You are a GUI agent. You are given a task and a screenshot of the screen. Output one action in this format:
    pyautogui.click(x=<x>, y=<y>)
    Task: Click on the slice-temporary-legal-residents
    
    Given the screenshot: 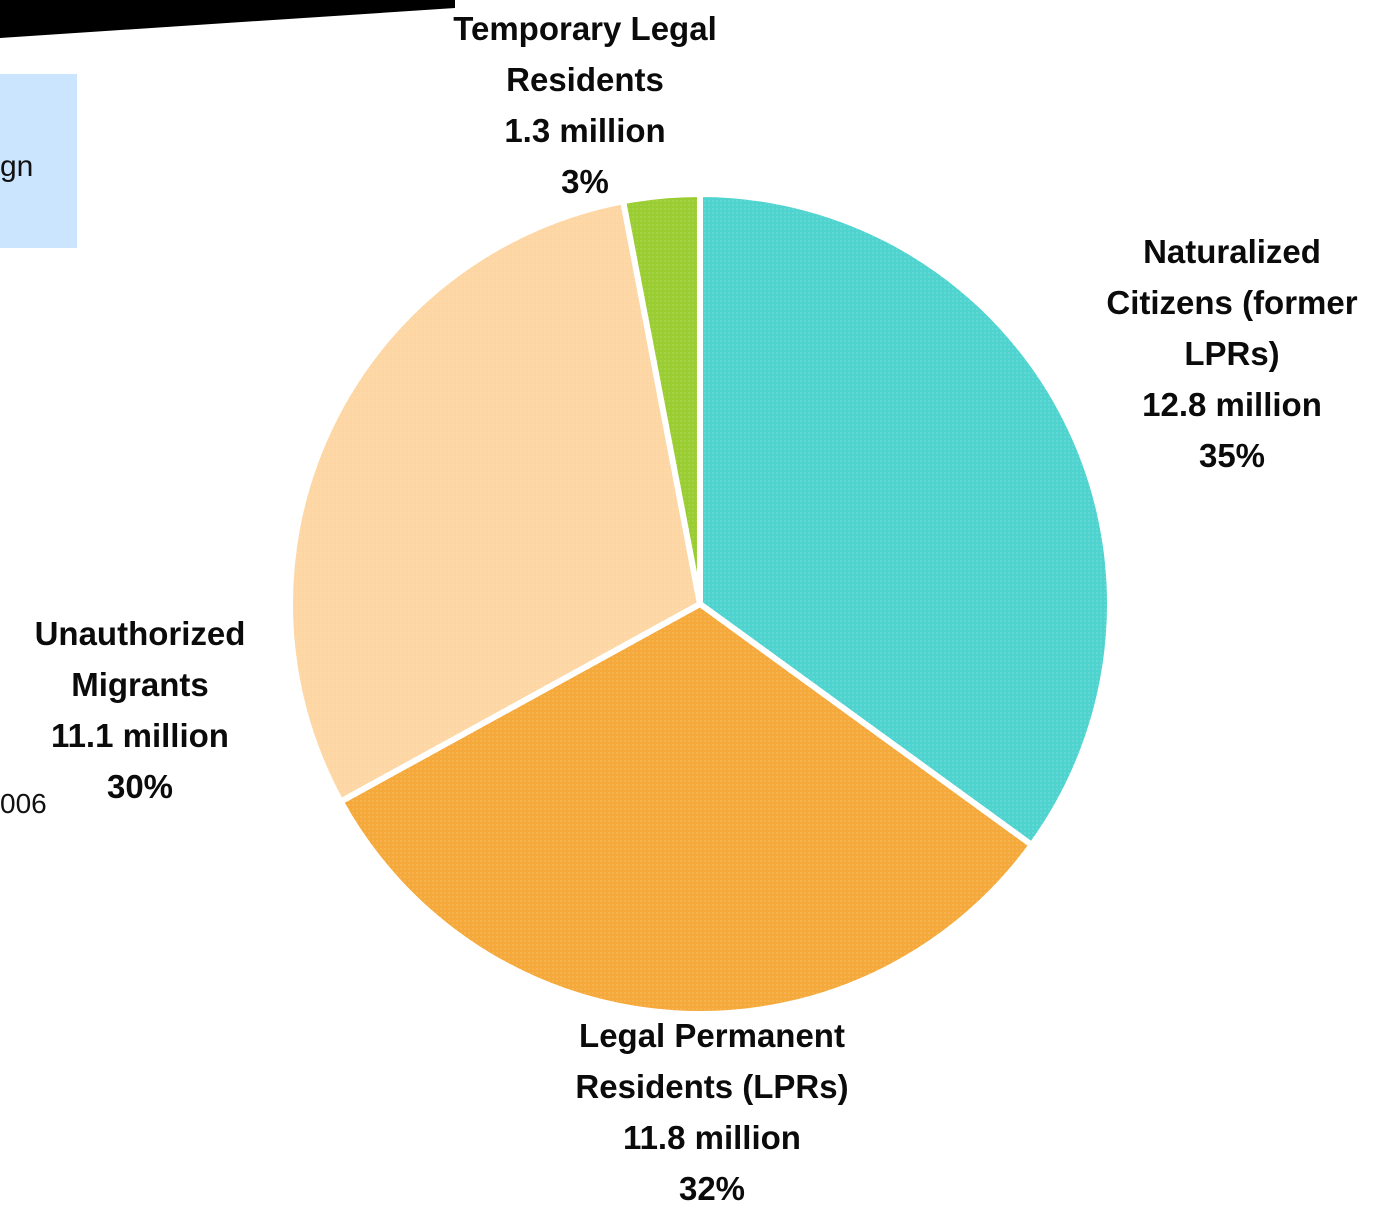 What is the action you would take?
    pyautogui.click(x=661, y=397)
    